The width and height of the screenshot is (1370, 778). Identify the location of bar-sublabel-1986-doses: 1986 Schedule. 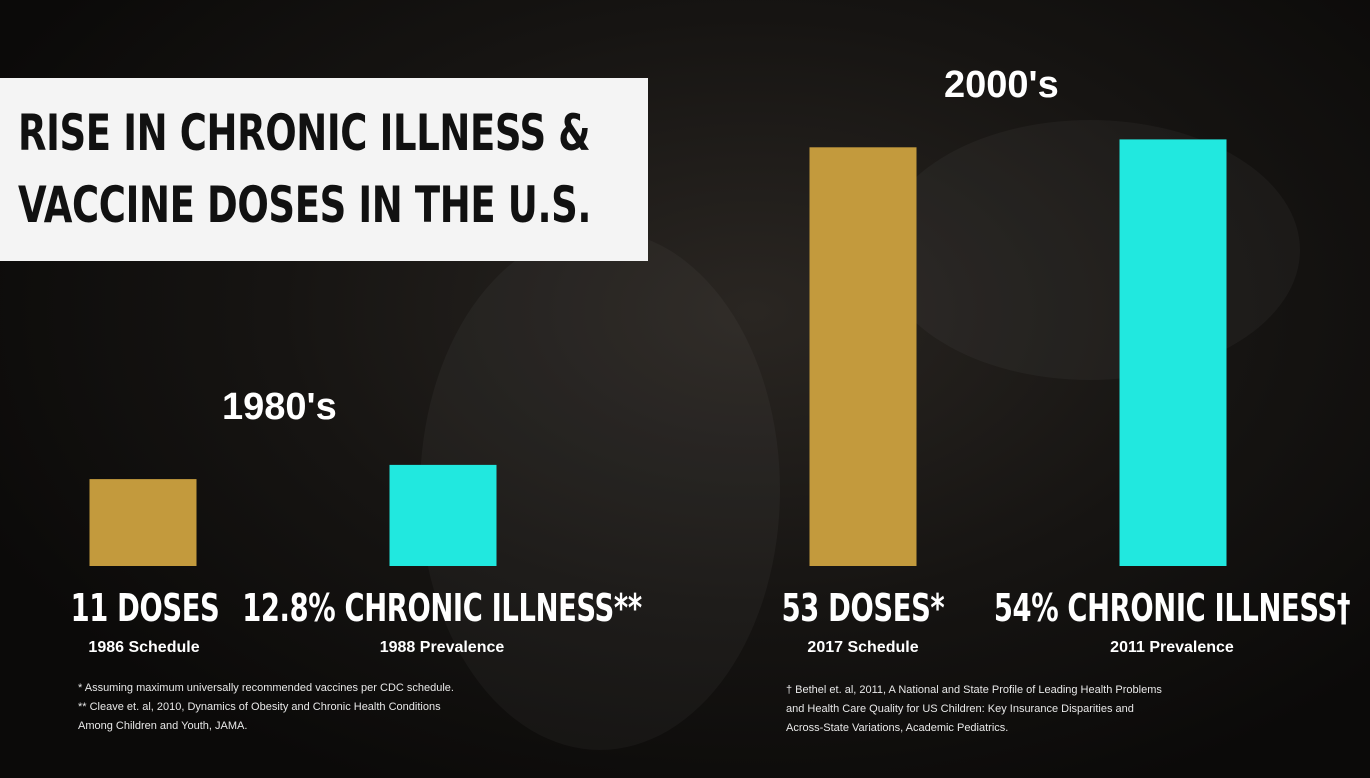
(144, 647).